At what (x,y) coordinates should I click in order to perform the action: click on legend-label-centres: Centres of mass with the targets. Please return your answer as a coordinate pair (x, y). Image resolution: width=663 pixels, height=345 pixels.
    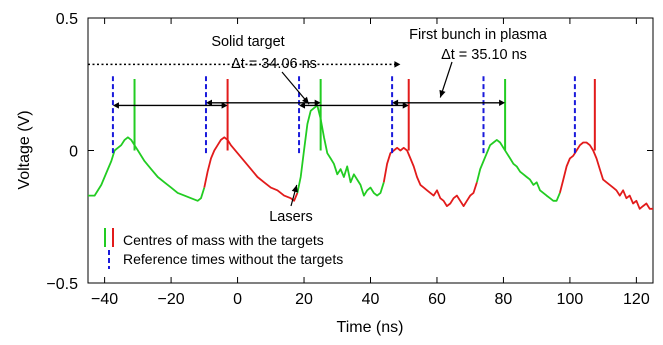
    Looking at the image, I should click on (223, 240).